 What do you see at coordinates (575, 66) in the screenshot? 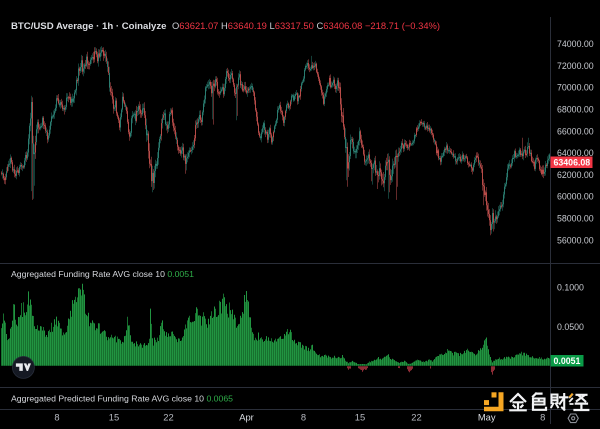
I see `svg-text: 72000.00` at bounding box center [575, 66].